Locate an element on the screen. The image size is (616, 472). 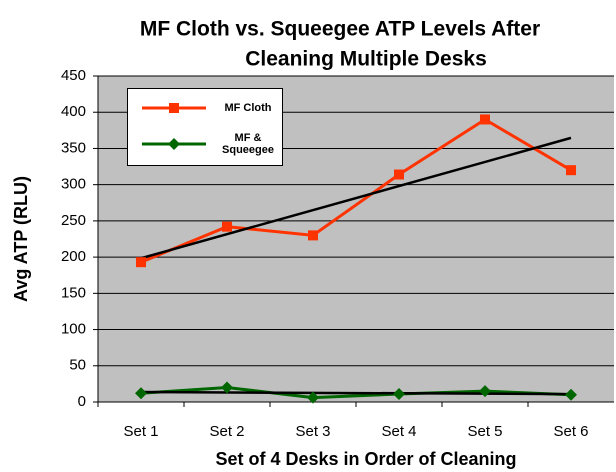
y-tick-label: 400 is located at coordinates (73, 111).